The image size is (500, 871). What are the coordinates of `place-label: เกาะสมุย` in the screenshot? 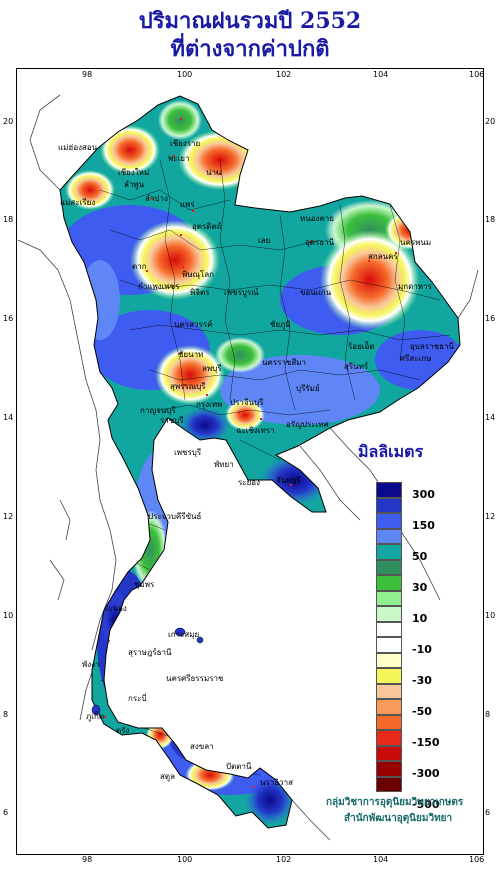 It's located at (184, 634).